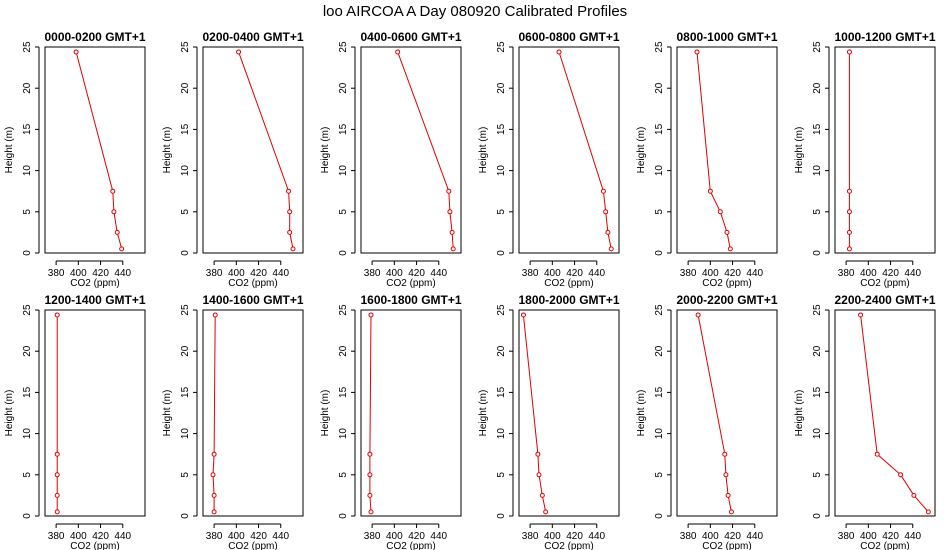 The height and width of the screenshot is (550, 950). Describe the element at coordinates (568, 37) in the screenshot. I see `panel-title: 0600-0800 GMT+1` at that location.